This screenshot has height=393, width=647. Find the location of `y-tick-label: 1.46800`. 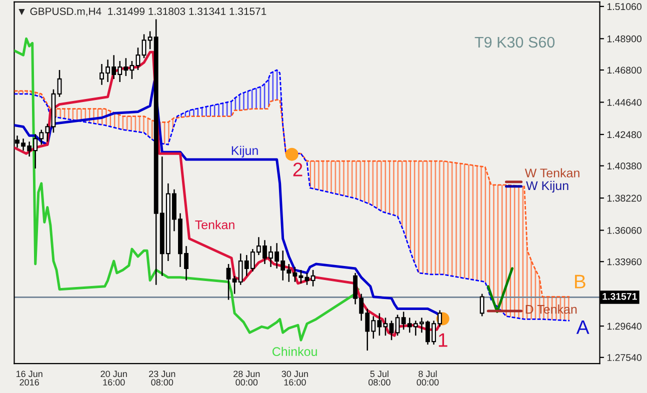

y-tick-label: 1.46800 is located at coordinates (624, 70).